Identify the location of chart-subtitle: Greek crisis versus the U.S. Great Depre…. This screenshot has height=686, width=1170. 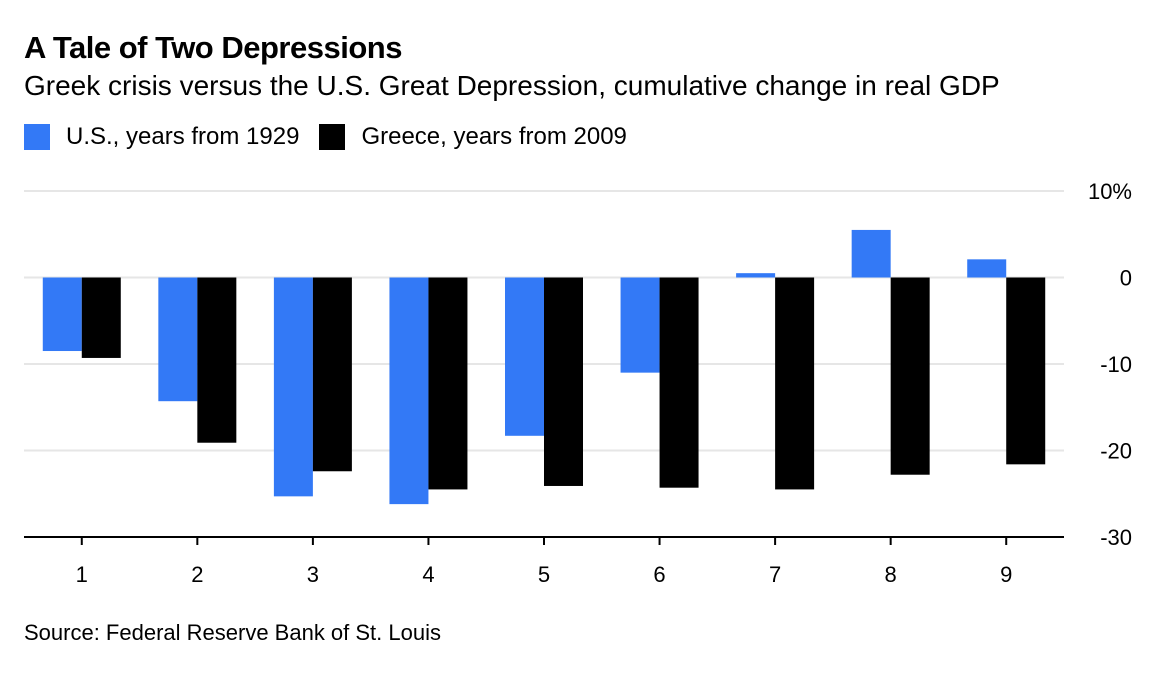
(512, 85).